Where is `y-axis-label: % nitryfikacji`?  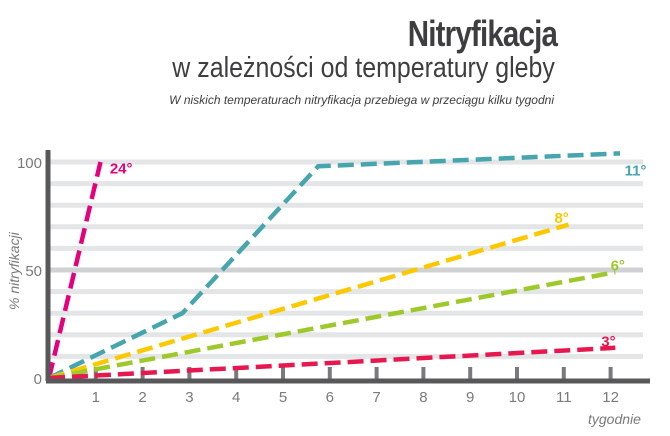
y-axis-label: % nitryfikacji is located at coordinates (14, 271).